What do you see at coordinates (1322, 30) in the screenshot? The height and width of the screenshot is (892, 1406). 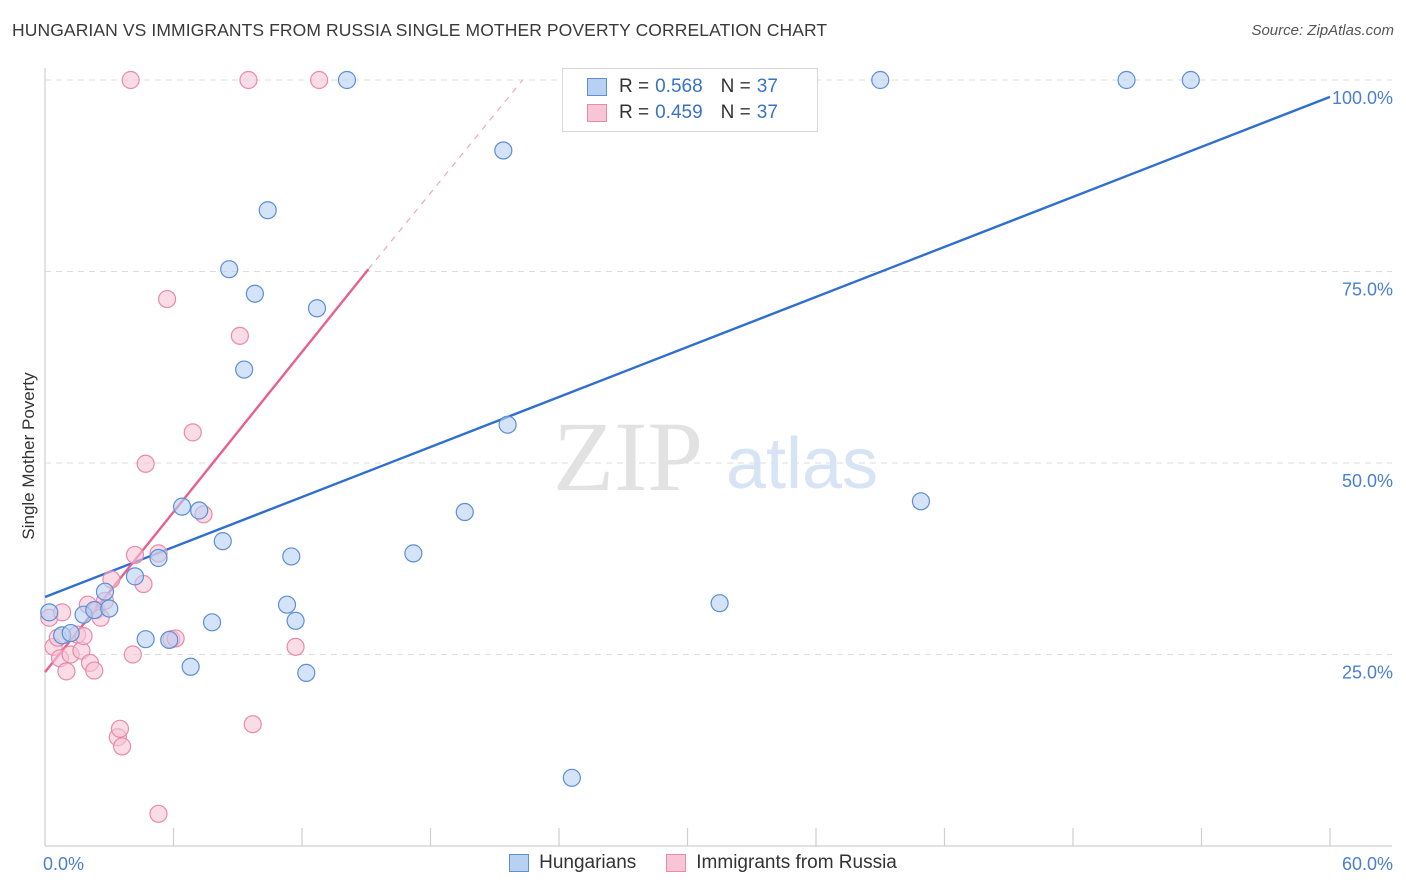 I see `source-credit: Source: ZipAtlas.com` at bounding box center [1322, 30].